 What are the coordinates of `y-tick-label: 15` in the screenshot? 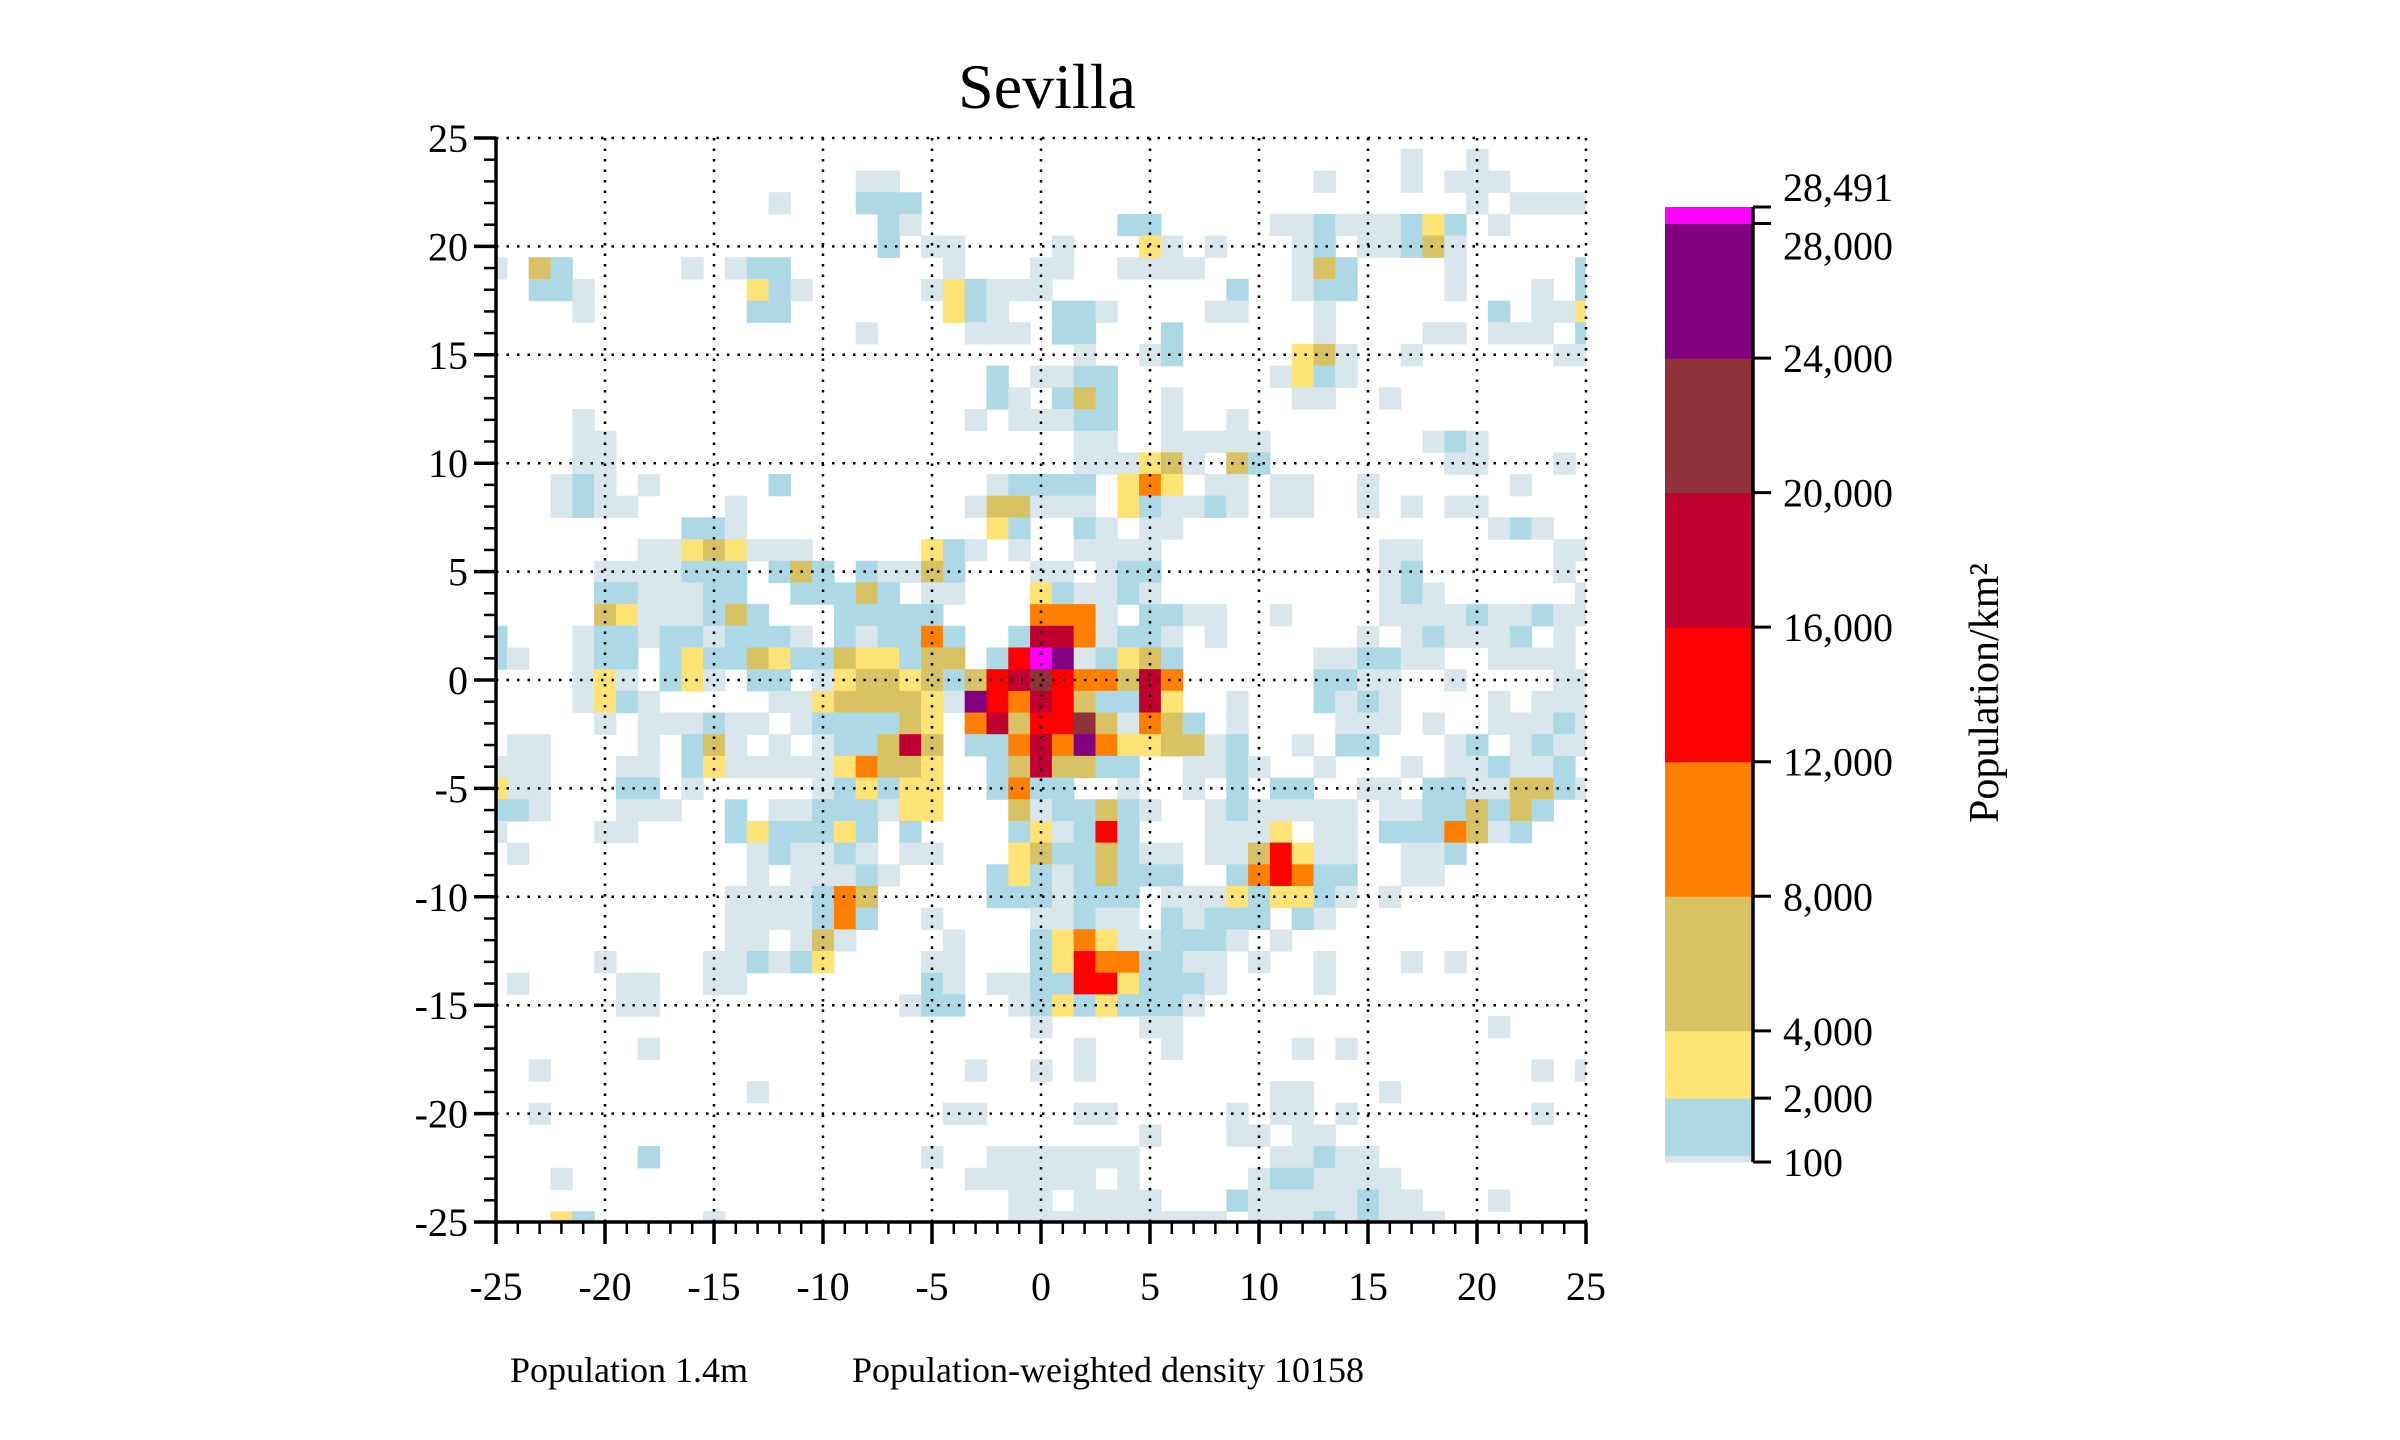 It's located at (448, 355).